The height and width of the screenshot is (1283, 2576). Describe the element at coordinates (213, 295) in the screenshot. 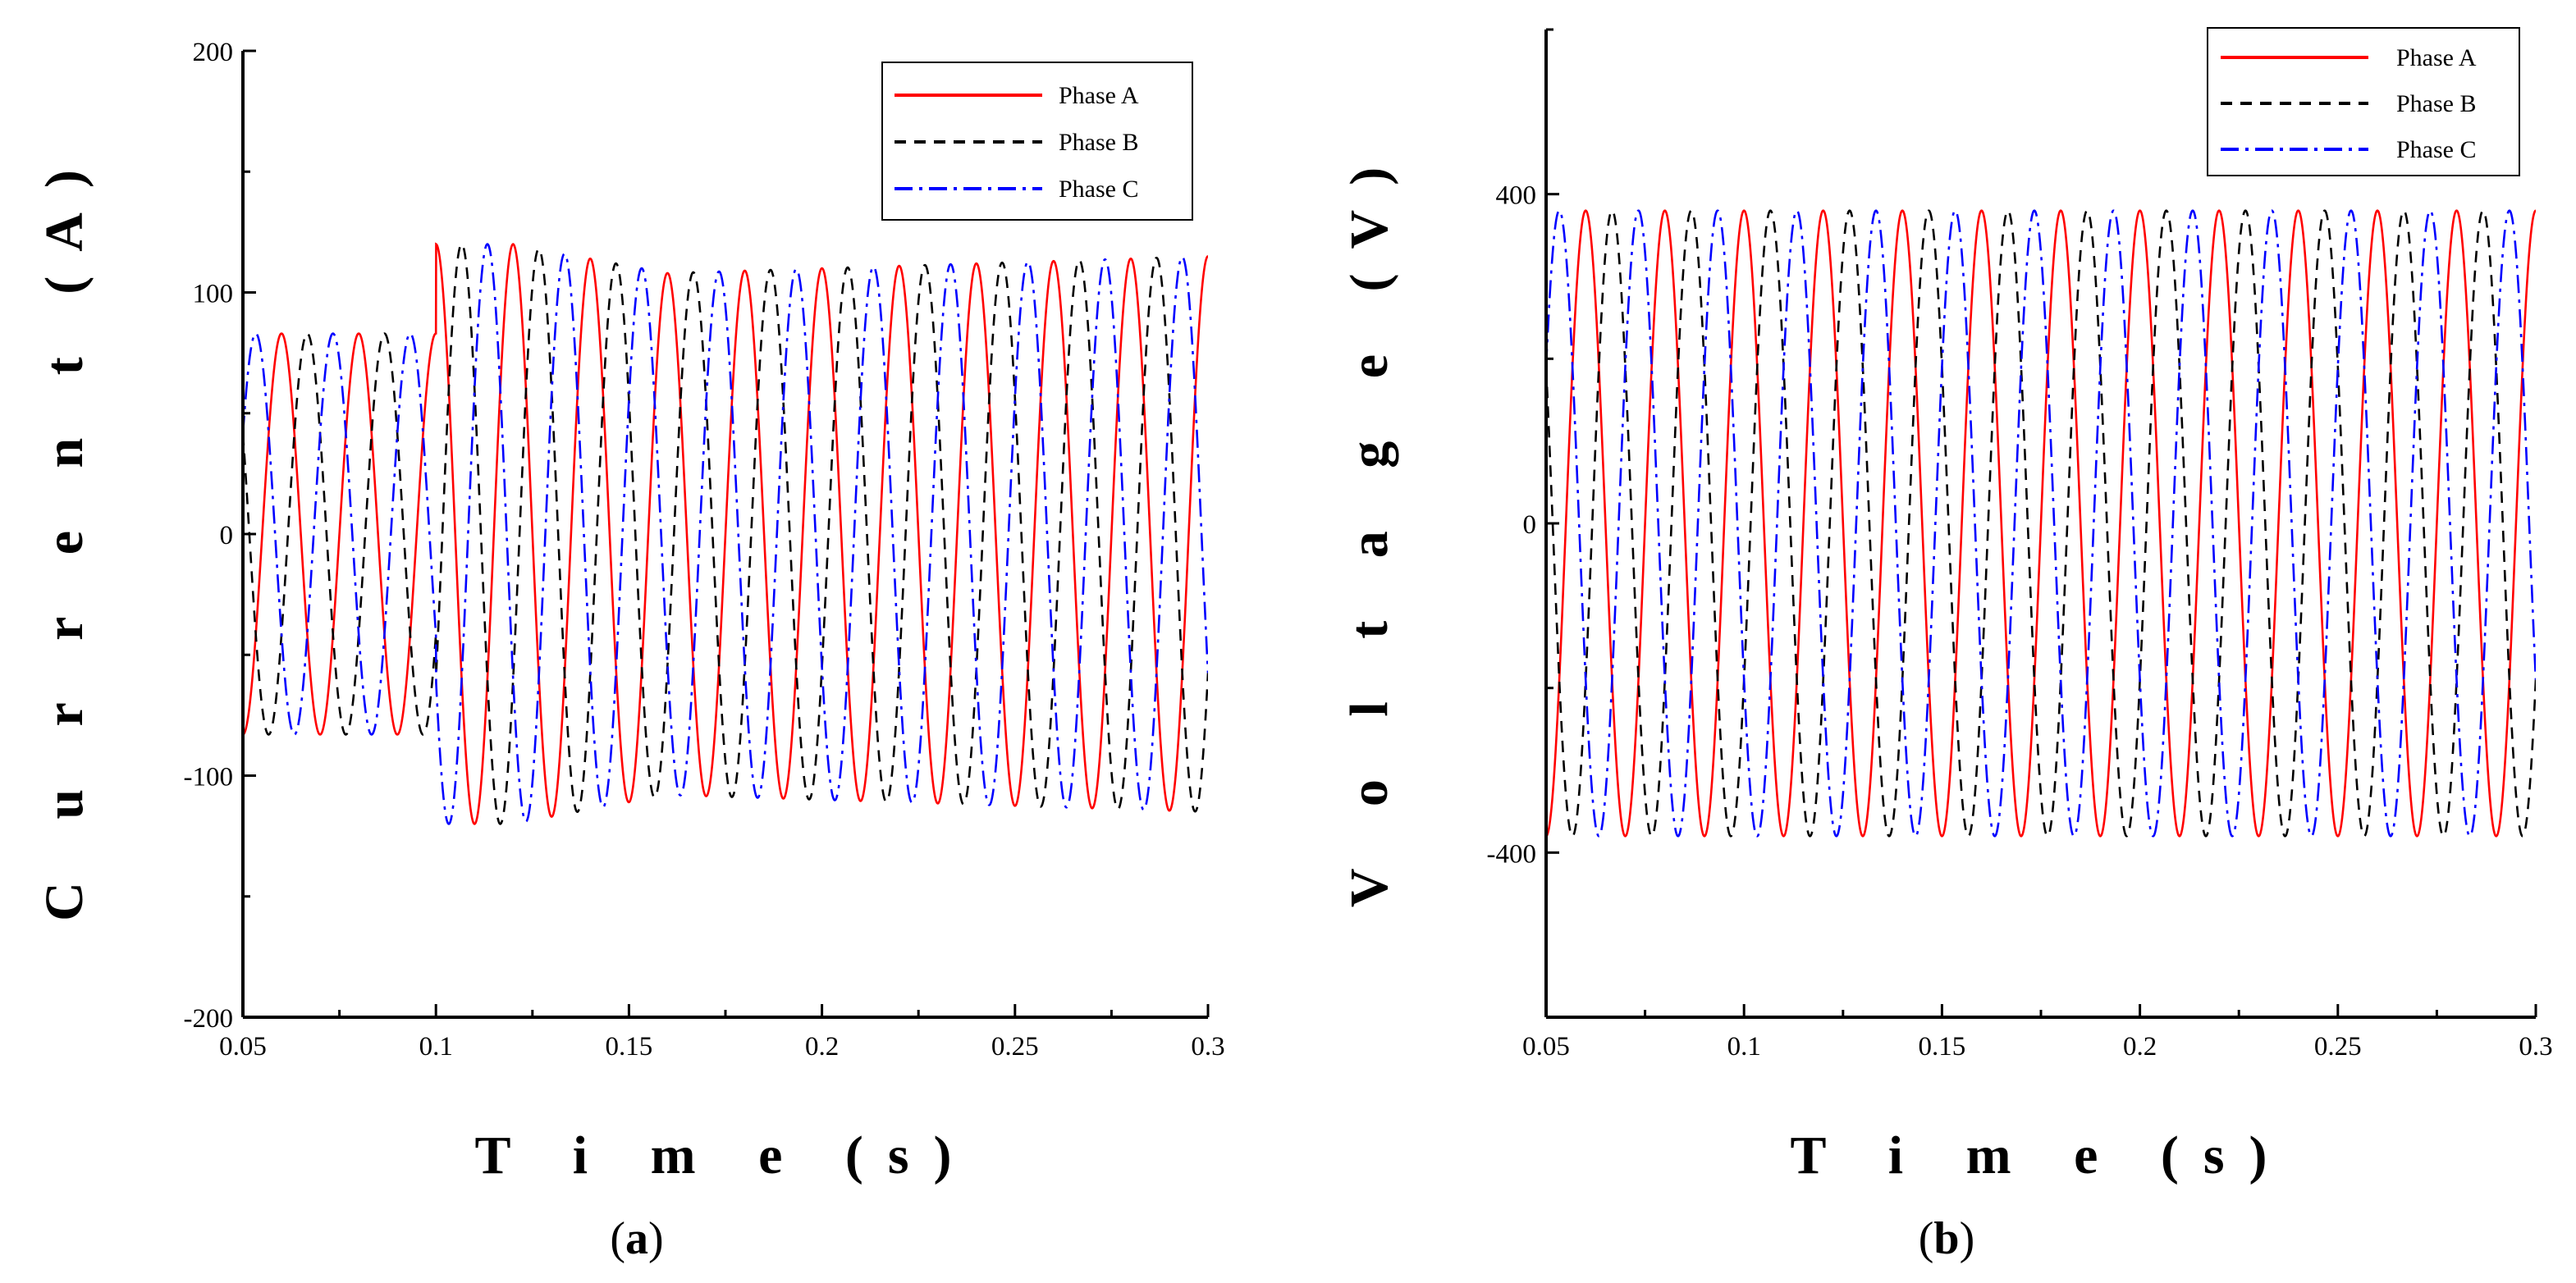

I see `y-tick-label: 100` at that location.